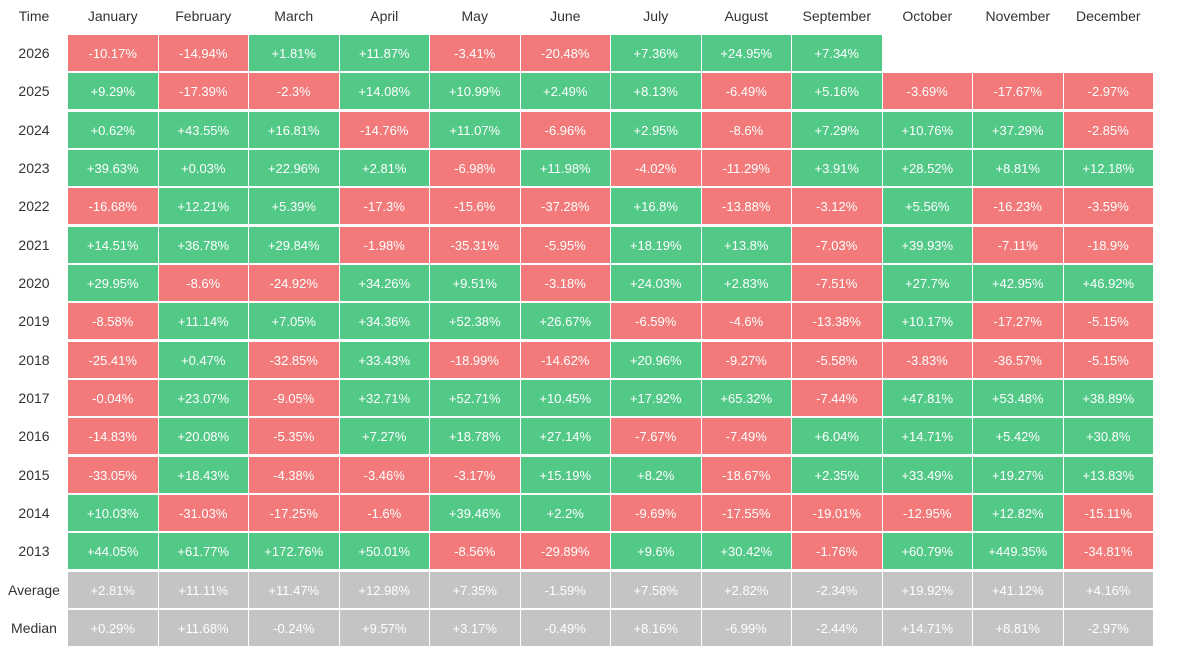  What do you see at coordinates (927, 206) in the screenshot?
I see `return-cell: +5.56%` at bounding box center [927, 206].